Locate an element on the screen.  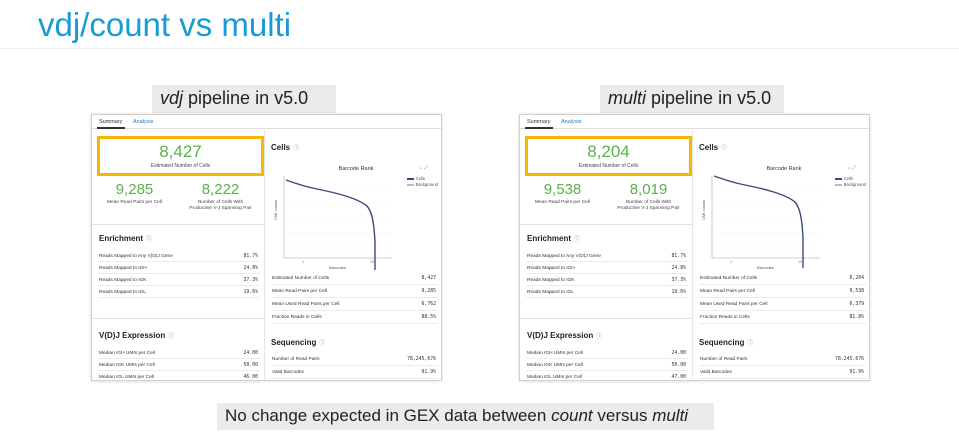
enrichment-value: 37.3% is located at coordinates (250, 280).